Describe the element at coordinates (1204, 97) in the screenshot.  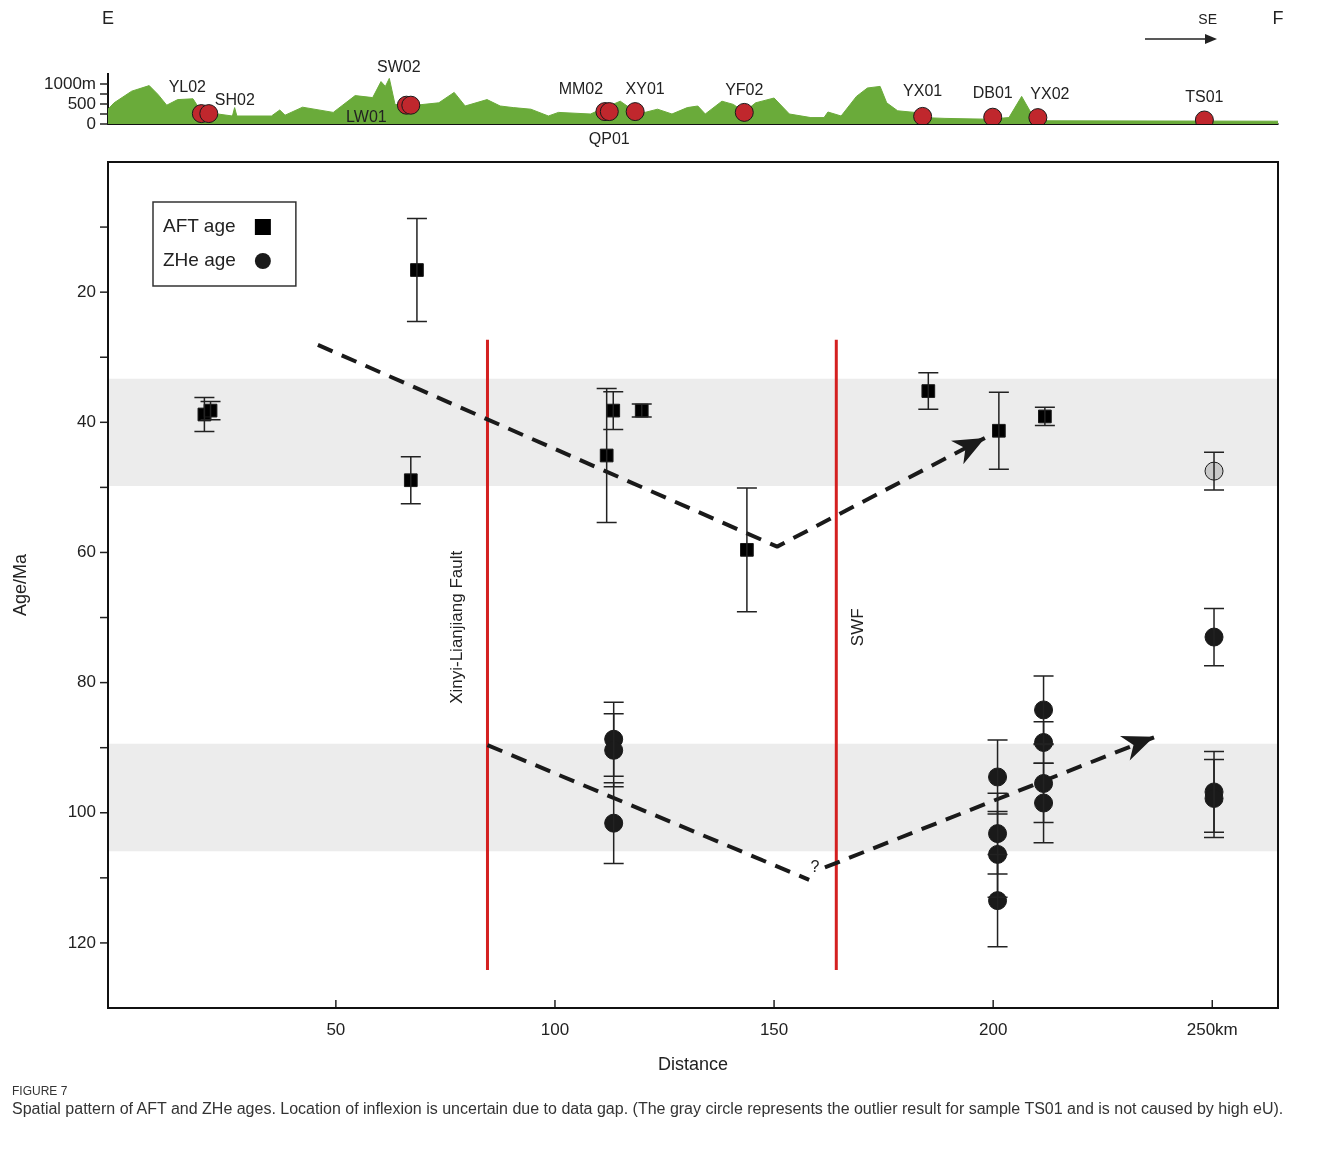
I see `annotation: TS01` at that location.